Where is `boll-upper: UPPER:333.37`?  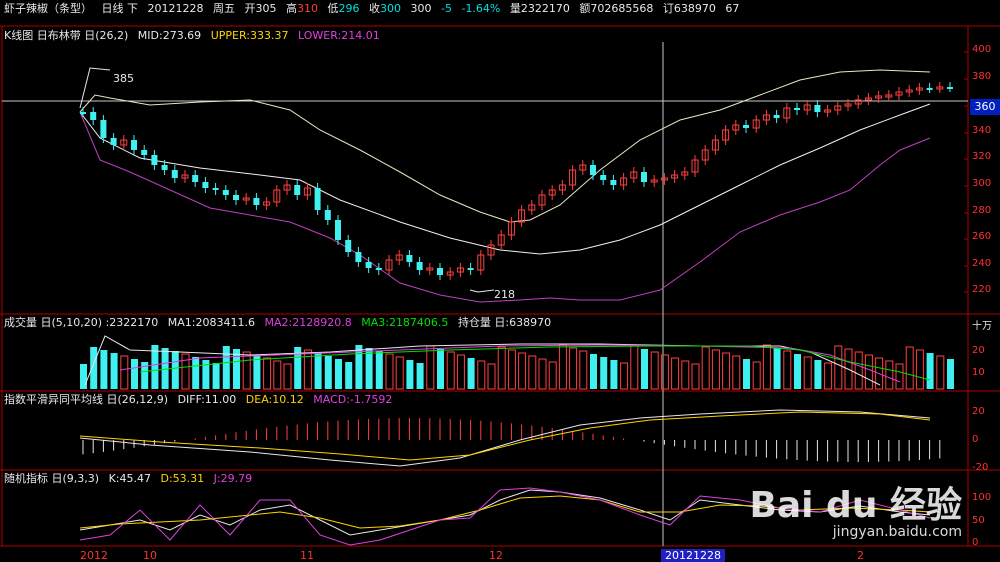 boll-upper: UPPER:333.37 is located at coordinates (249, 35).